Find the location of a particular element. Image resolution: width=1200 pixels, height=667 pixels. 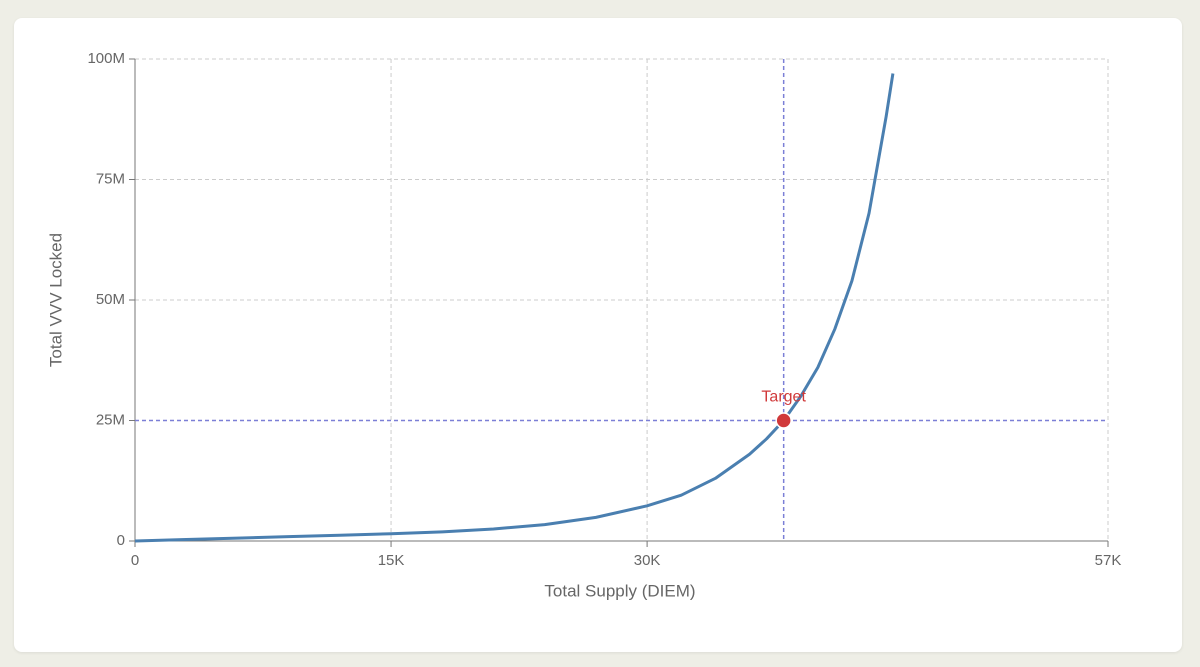

target-label: Target is located at coordinates (783, 397).